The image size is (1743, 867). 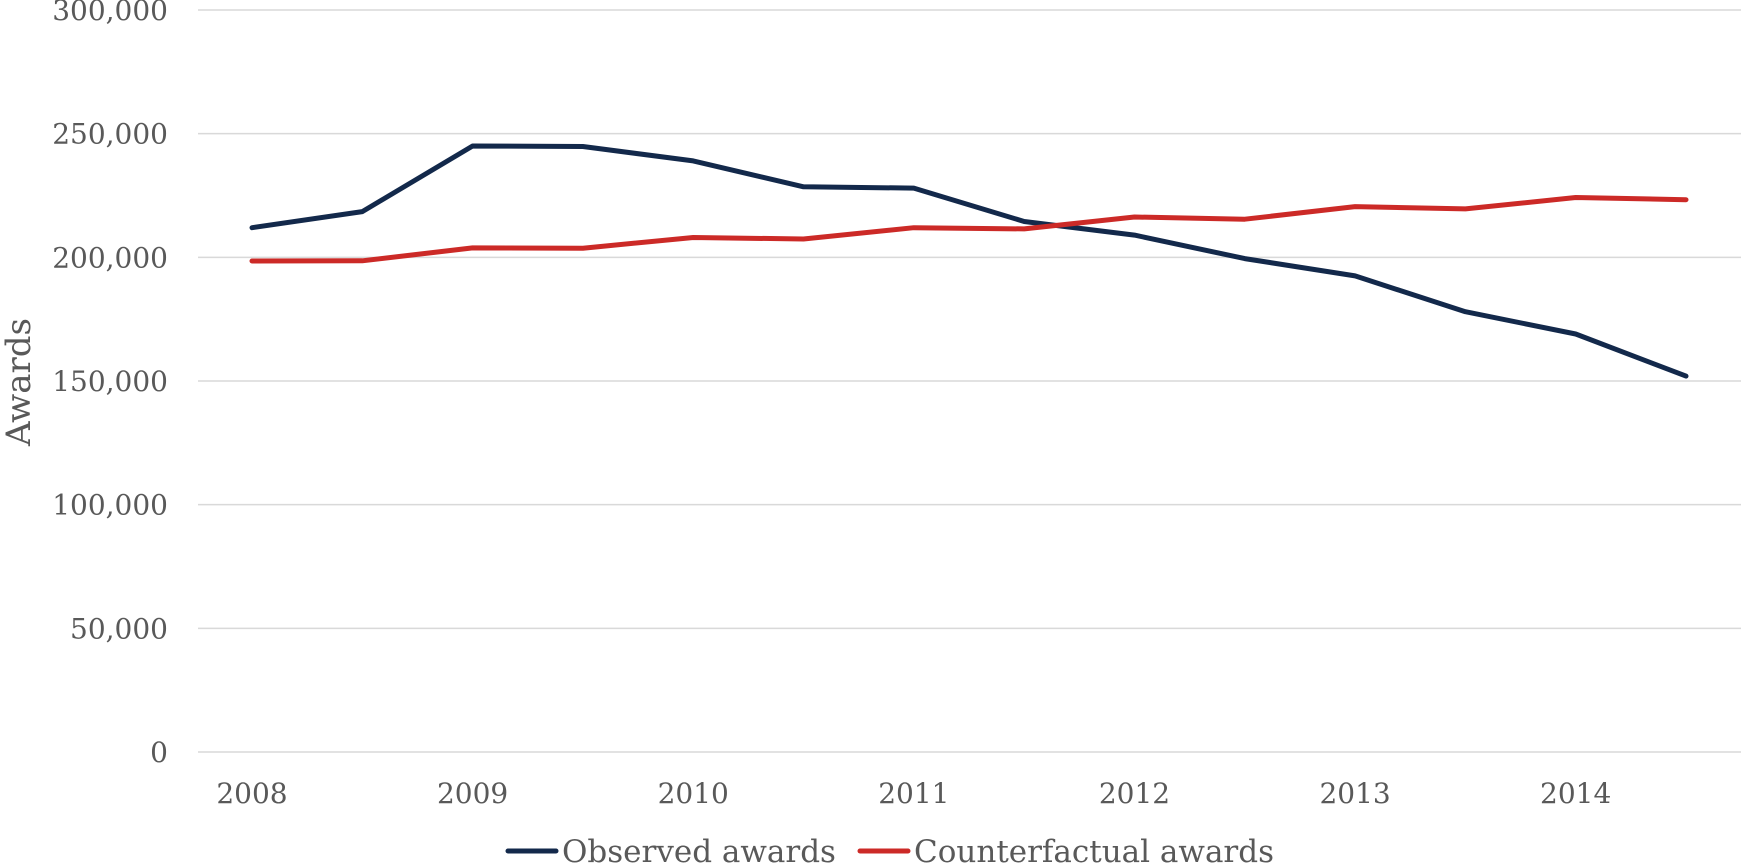 I want to click on x-tick-label: 2010, so click(x=693, y=793).